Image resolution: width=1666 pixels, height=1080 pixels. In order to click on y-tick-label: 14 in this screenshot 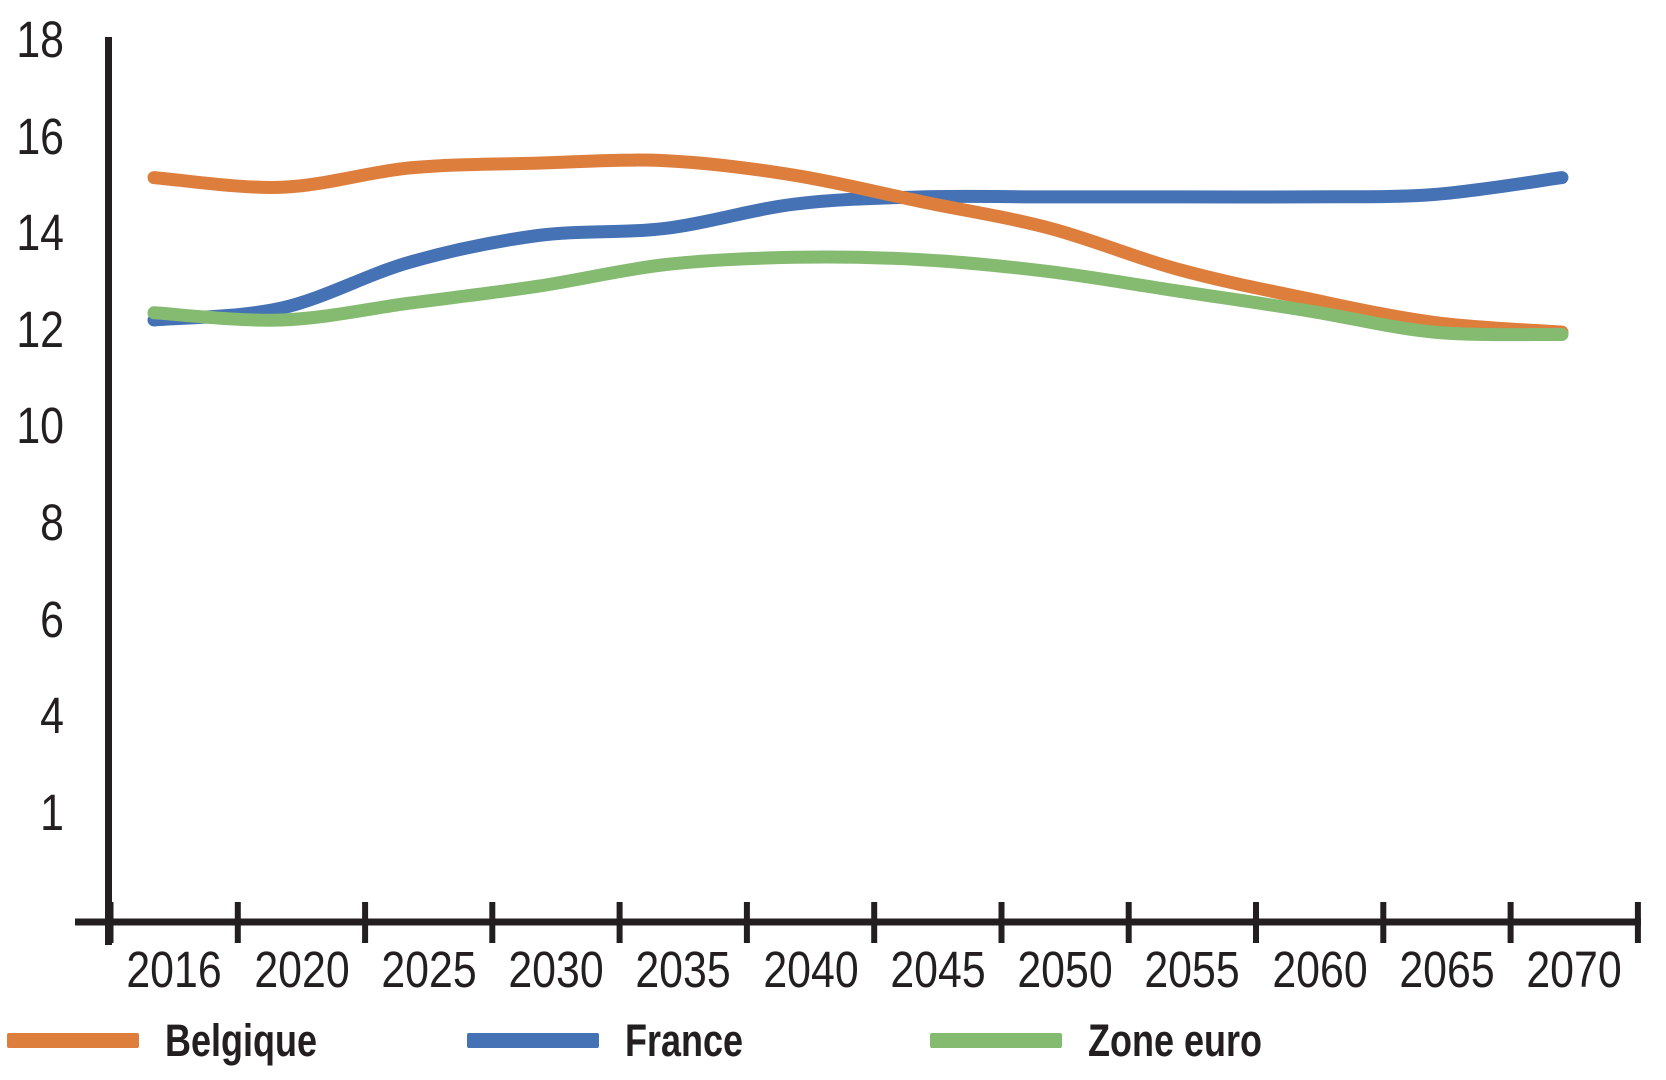, I will do `click(40, 233)`.